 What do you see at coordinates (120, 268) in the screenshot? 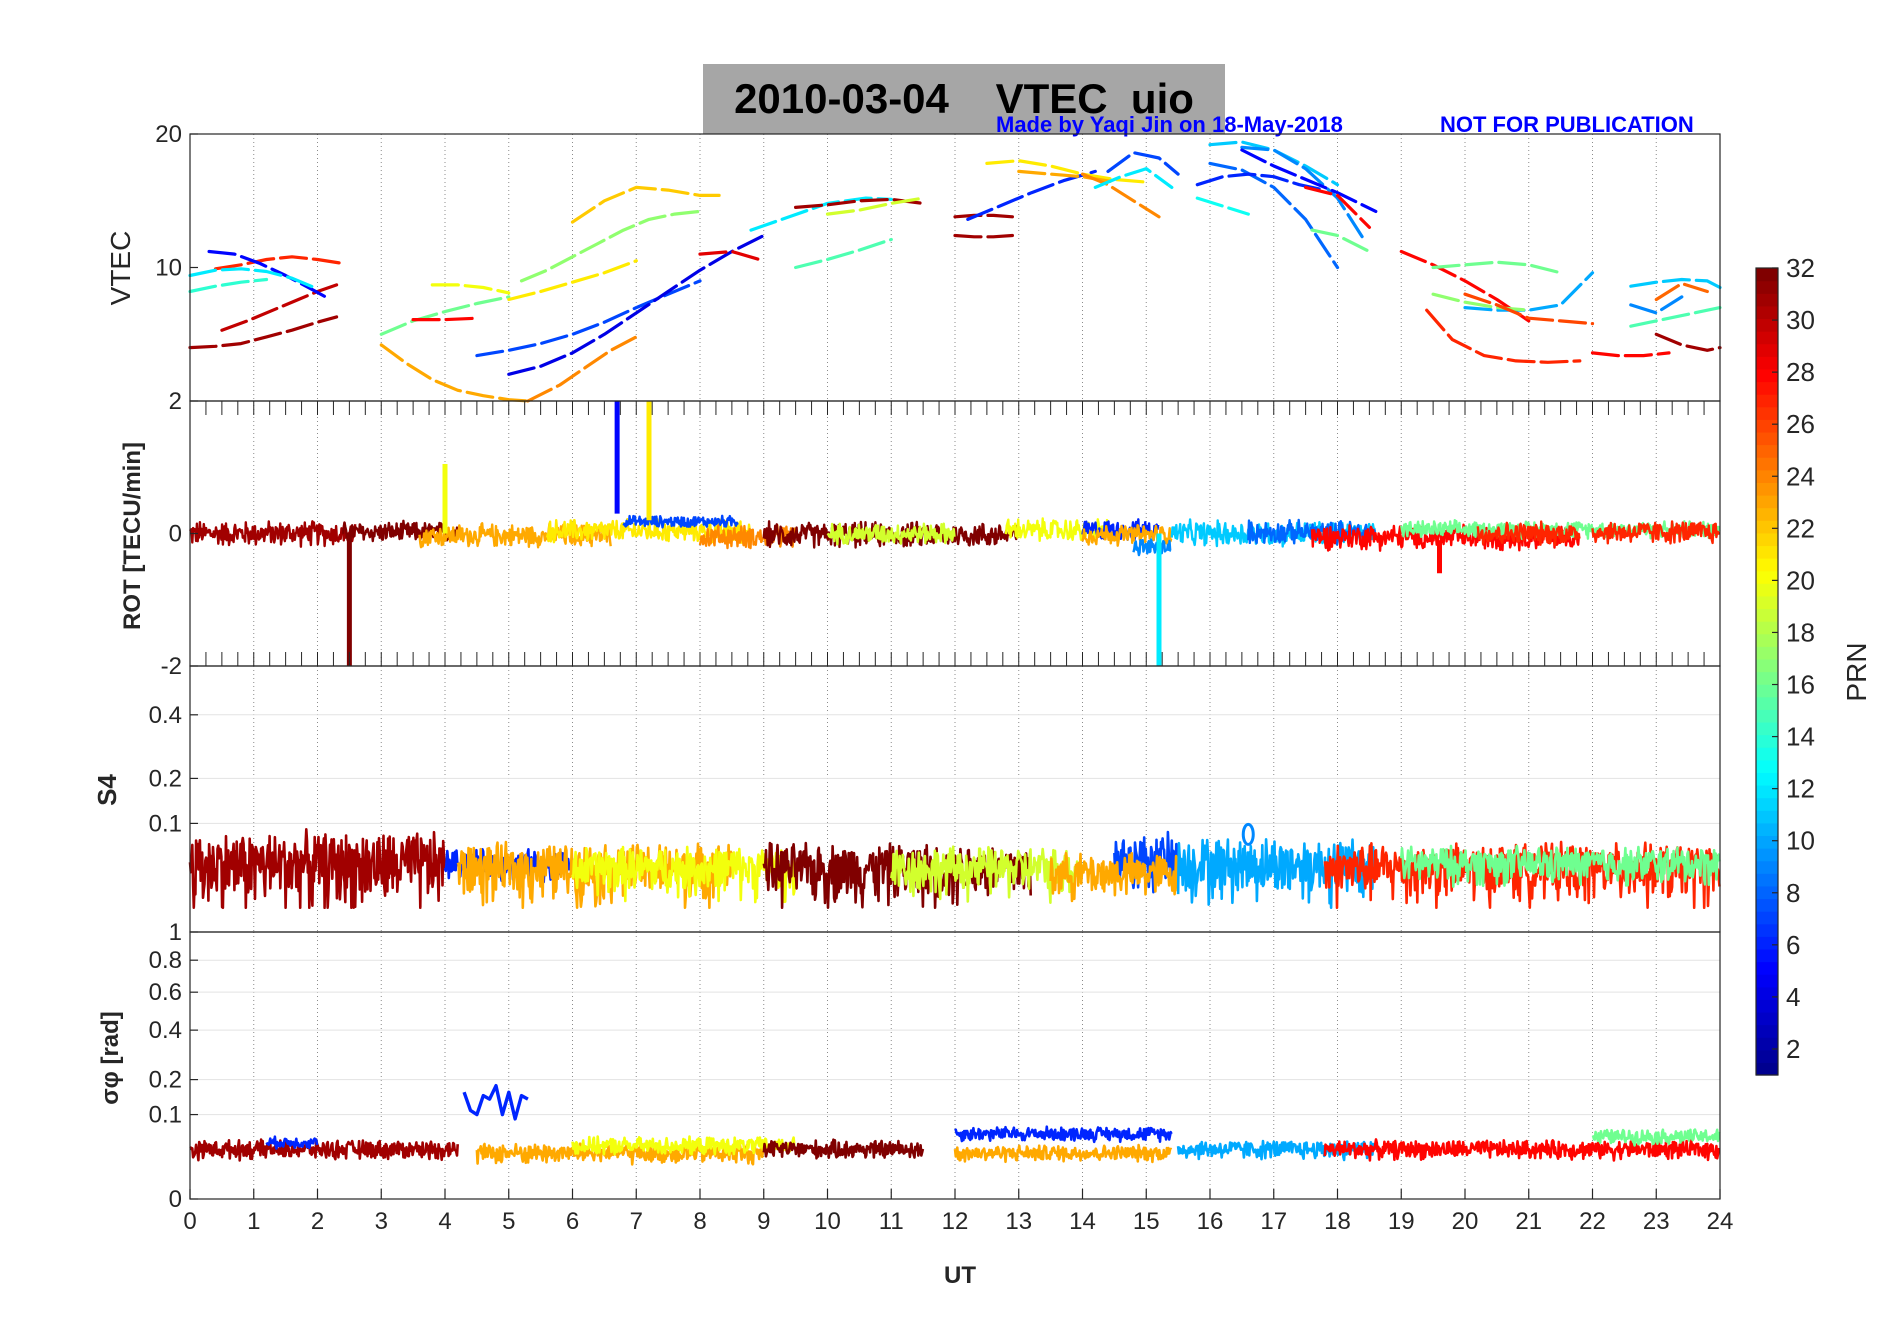
I see `vtec-y-label: VTEC` at bounding box center [120, 268].